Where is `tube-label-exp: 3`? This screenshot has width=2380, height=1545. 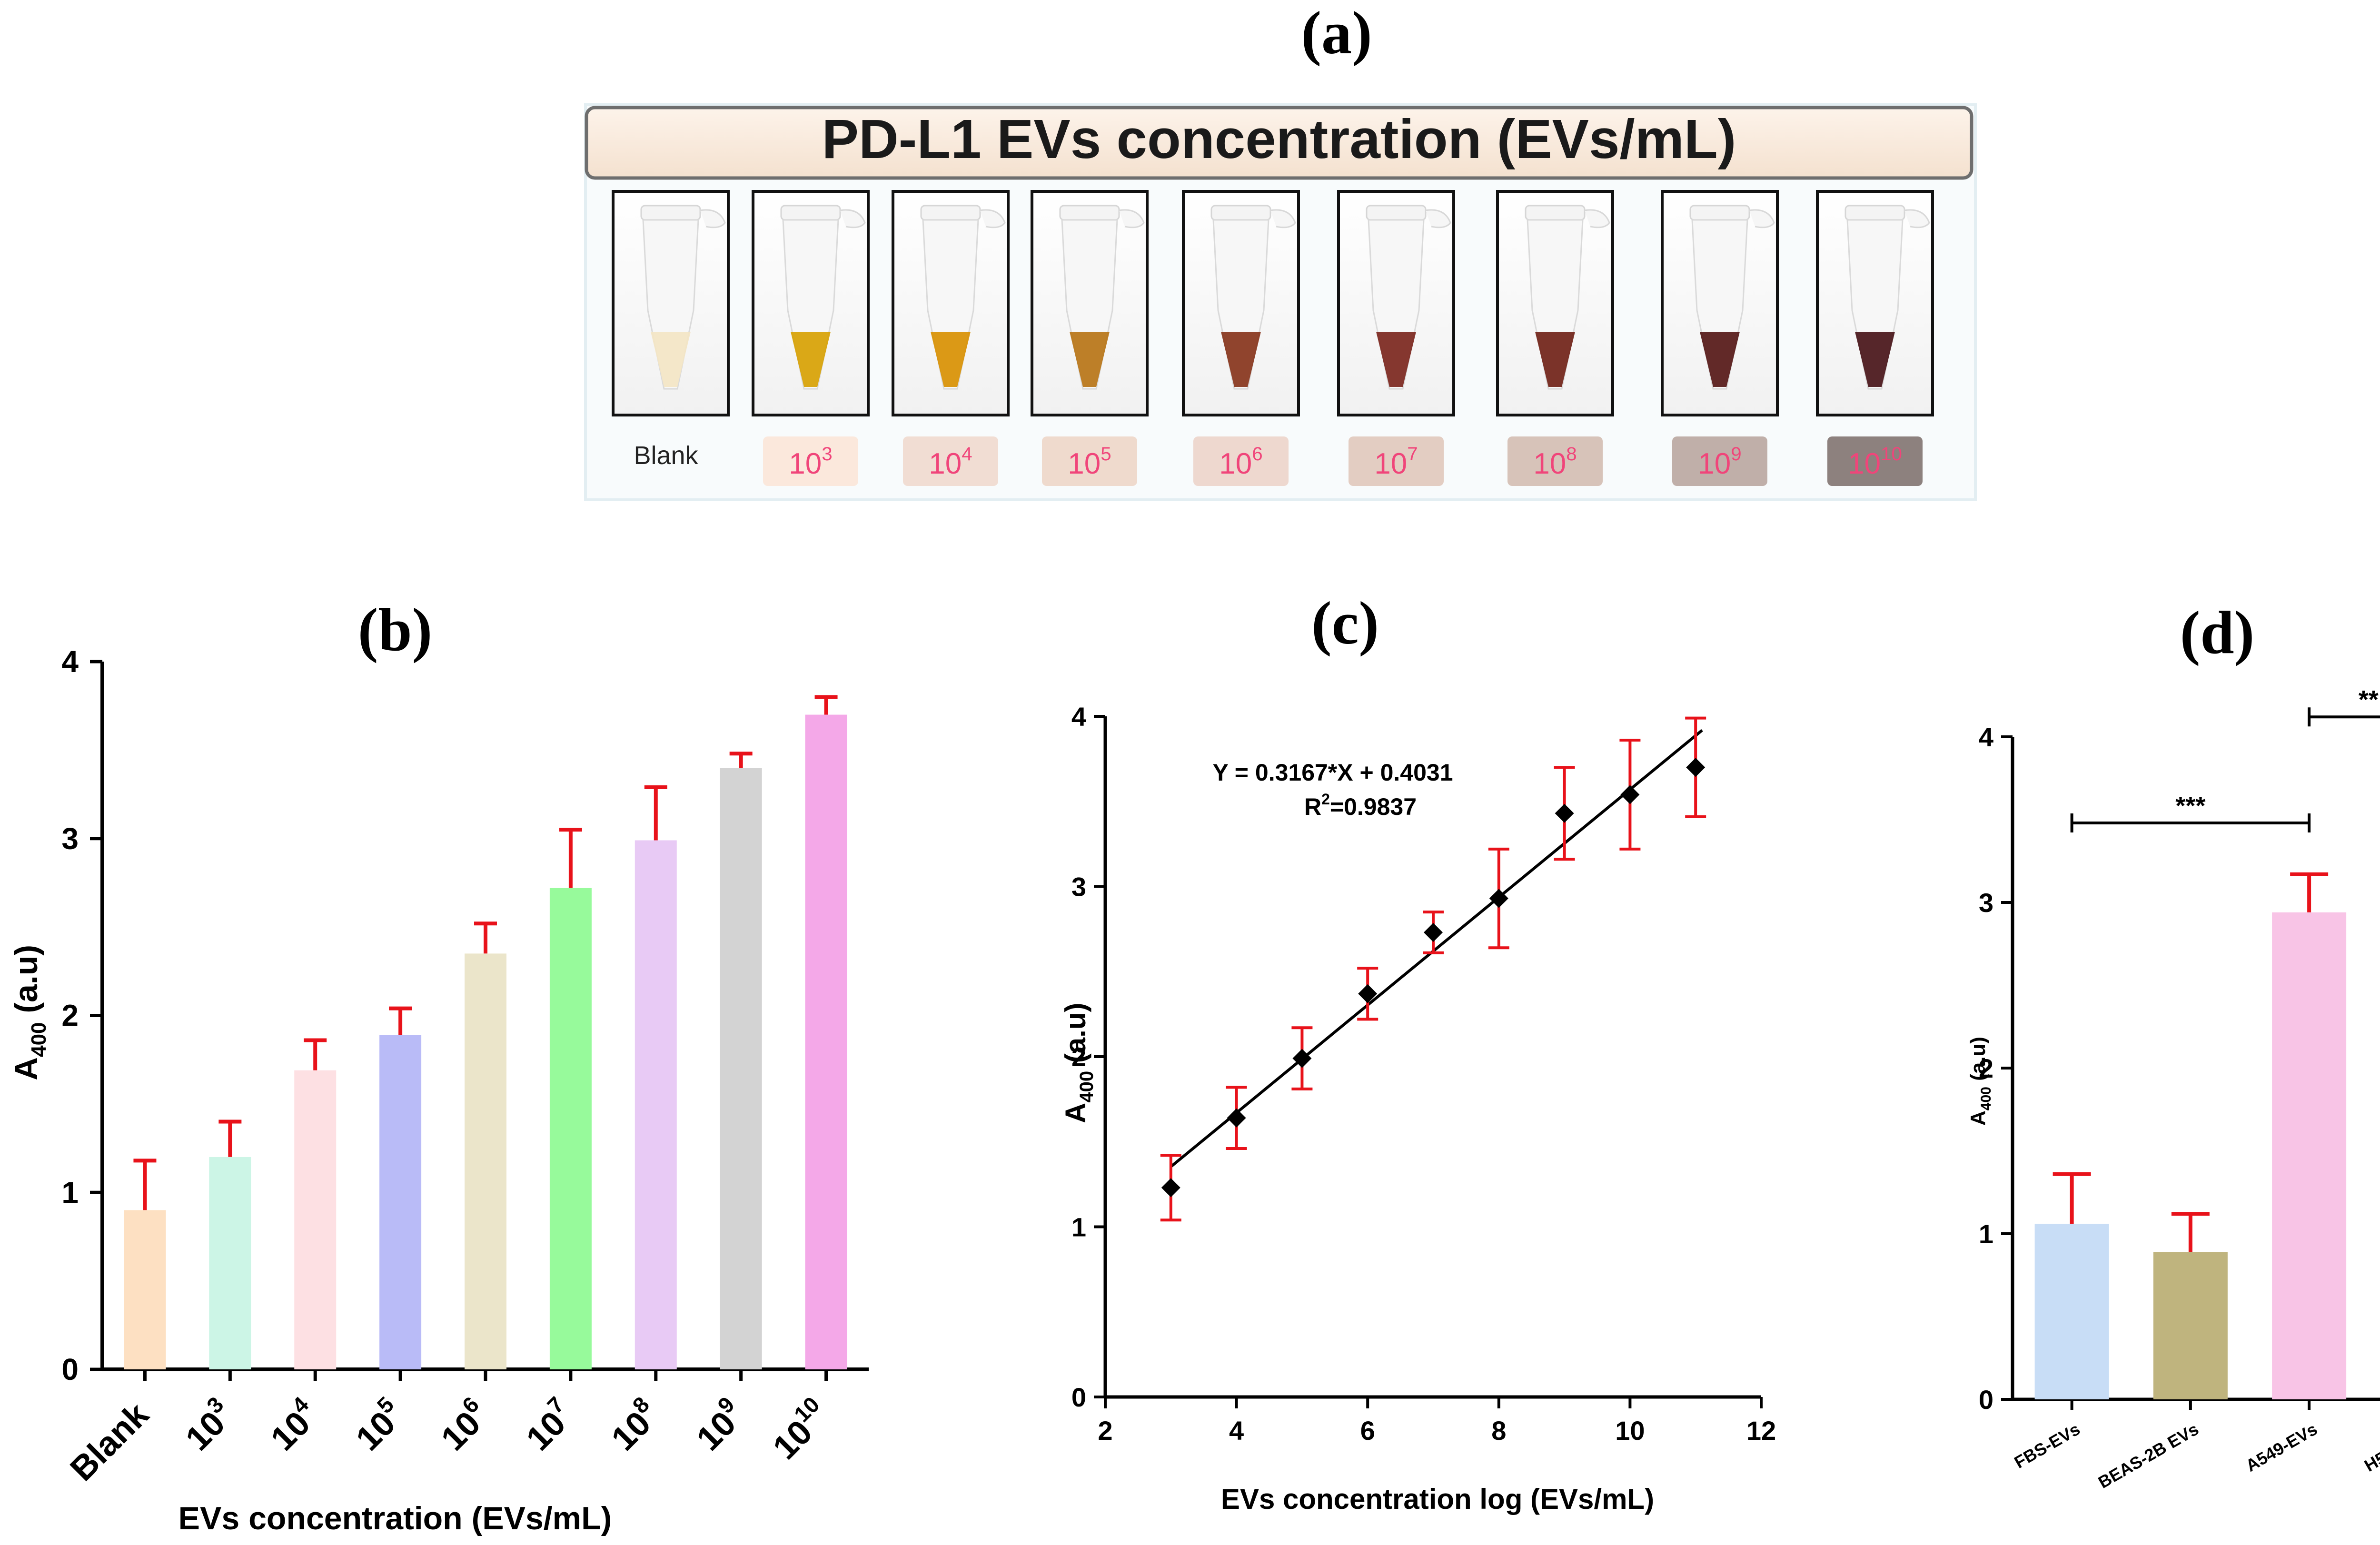 tube-label-exp: 3 is located at coordinates (827, 454).